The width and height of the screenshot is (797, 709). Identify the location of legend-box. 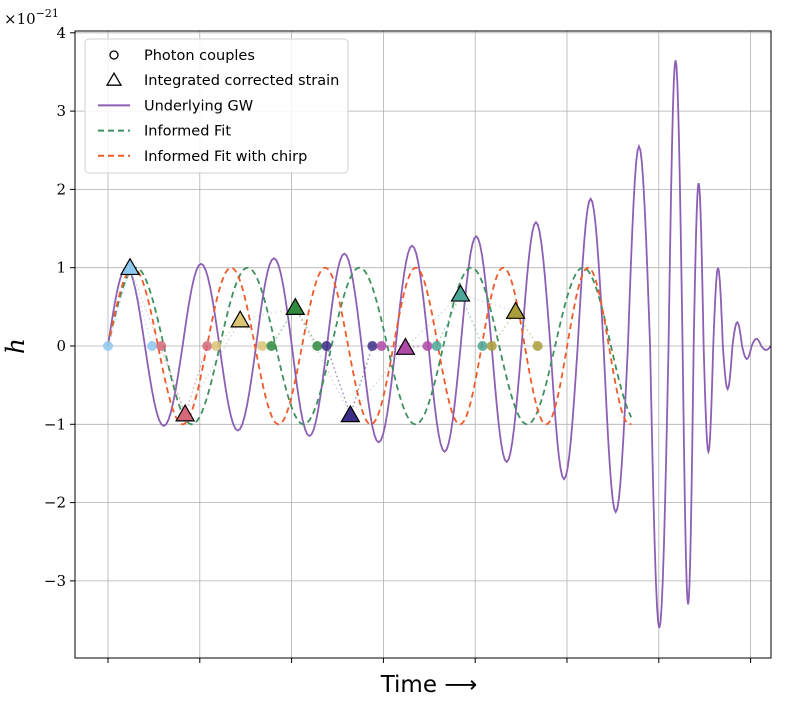
(216, 106).